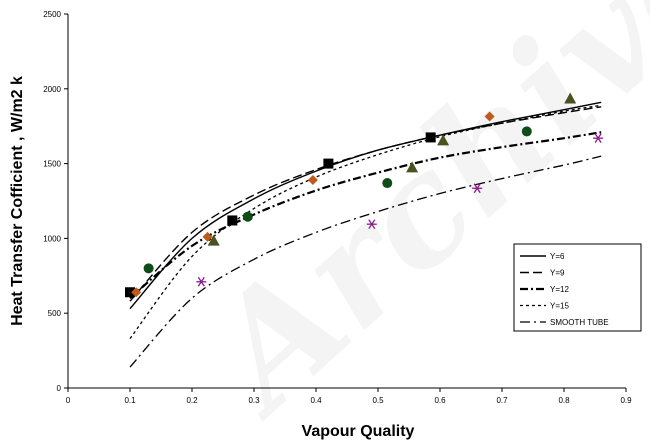 The width and height of the screenshot is (650, 445). I want to click on y-tick-label: 1000, so click(52, 238).